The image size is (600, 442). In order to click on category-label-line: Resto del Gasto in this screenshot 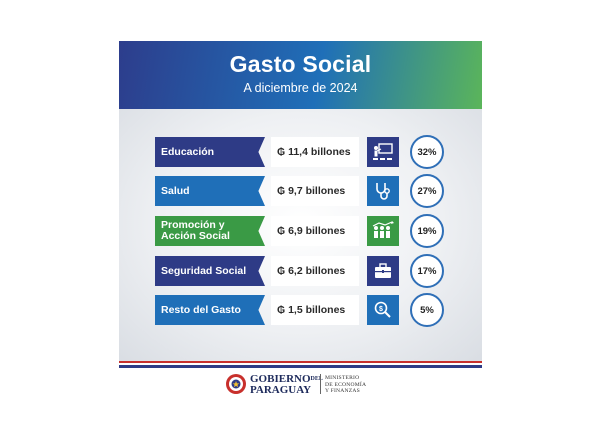, I will do `click(201, 309)`.